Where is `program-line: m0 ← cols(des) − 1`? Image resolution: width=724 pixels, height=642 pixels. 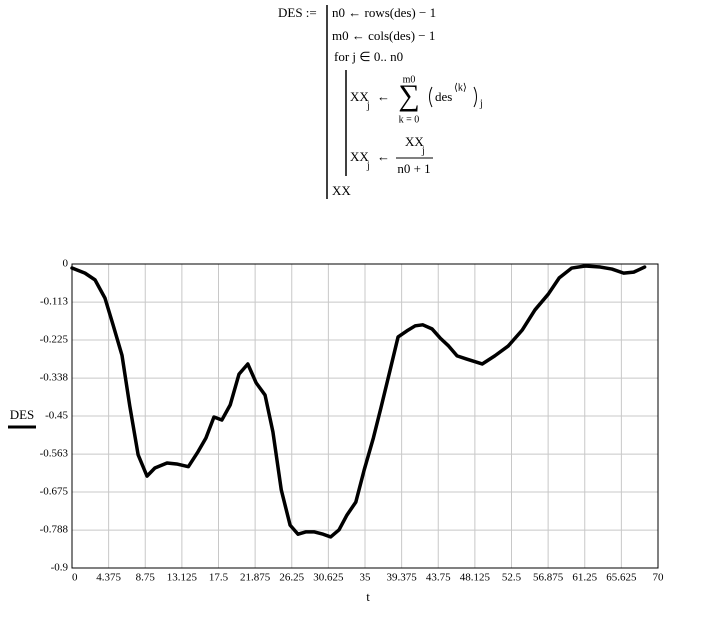
program-line: m0 ← cols(des) − 1 is located at coordinates (383, 35).